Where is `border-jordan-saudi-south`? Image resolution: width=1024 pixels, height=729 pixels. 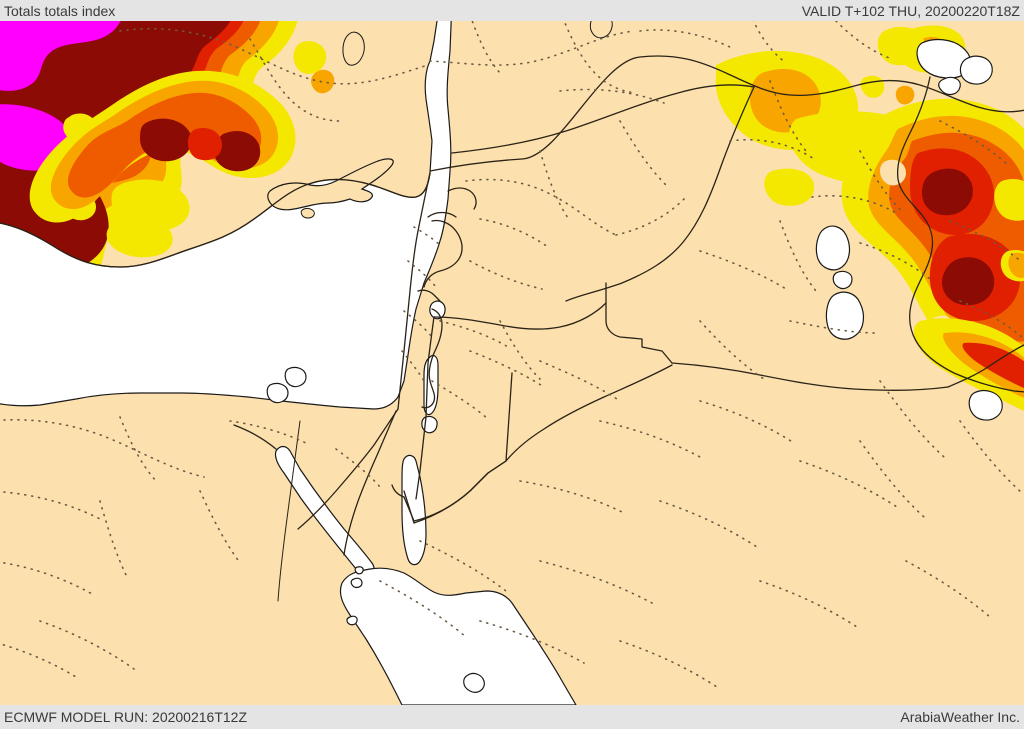 border-jordan-saudi-south is located at coordinates (398, 491).